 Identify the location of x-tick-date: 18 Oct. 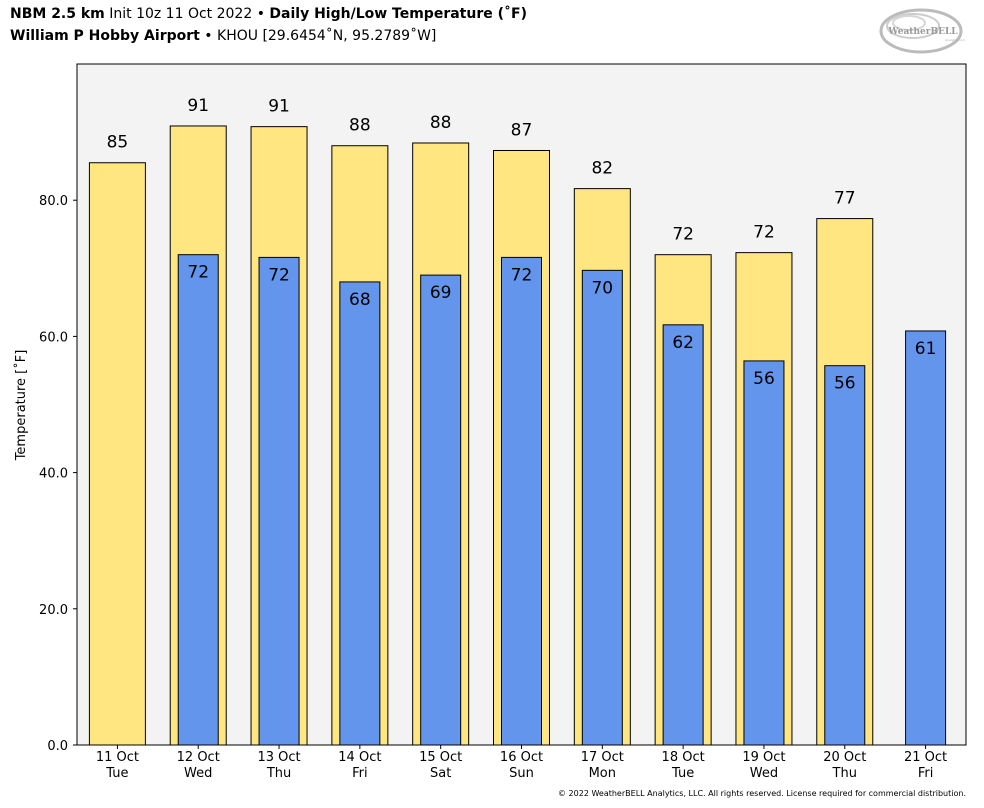
(683, 757).